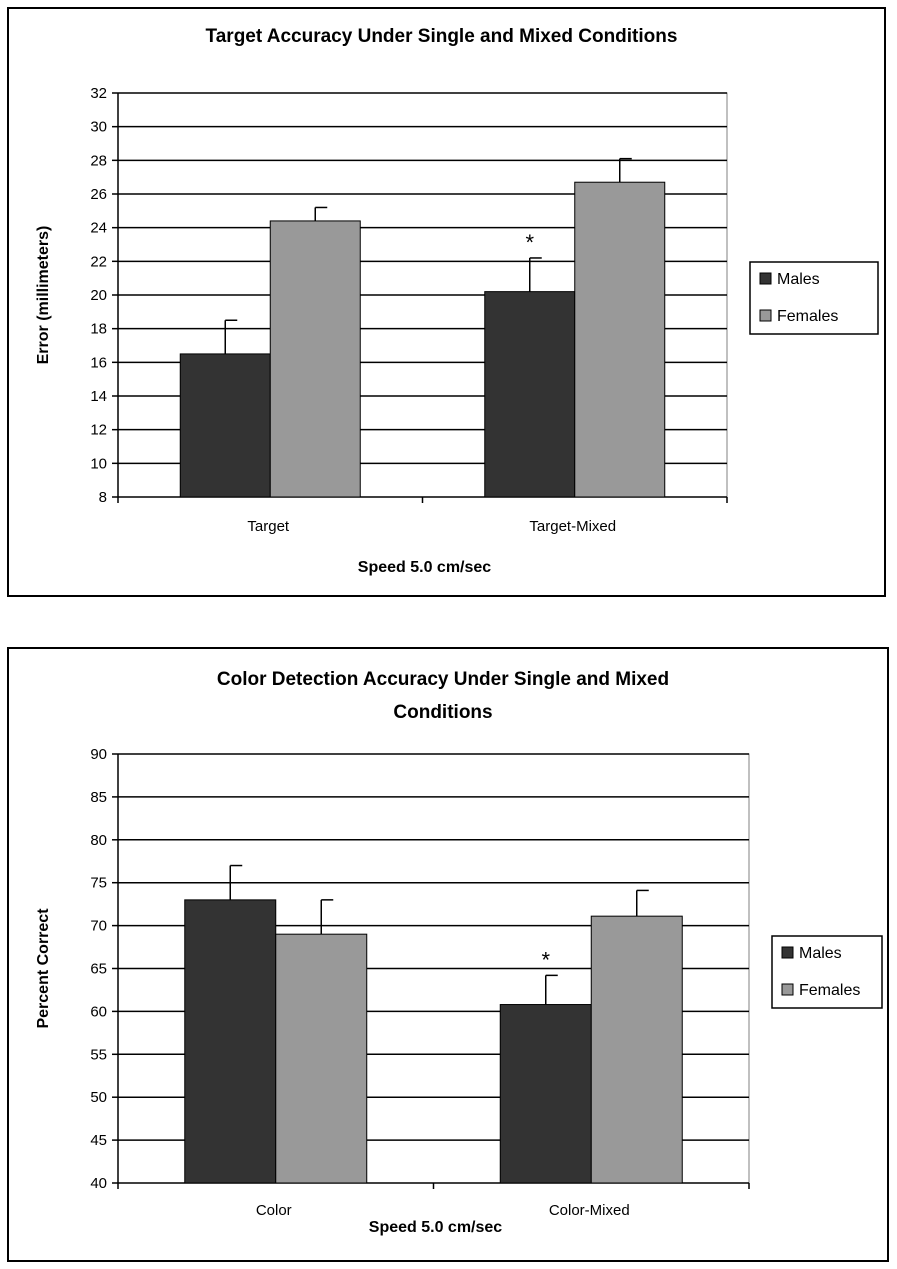 This screenshot has height=1269, width=897. What do you see at coordinates (98, 329) in the screenshot?
I see `y-tick-label: 18` at bounding box center [98, 329].